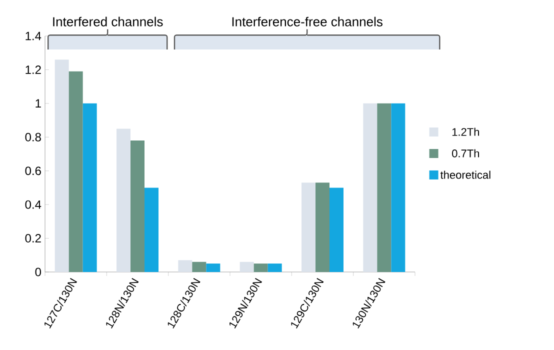 This screenshot has width=554, height=350. Describe the element at coordinates (33, 238) in the screenshot. I see `y-tick-label: 0.2` at that location.